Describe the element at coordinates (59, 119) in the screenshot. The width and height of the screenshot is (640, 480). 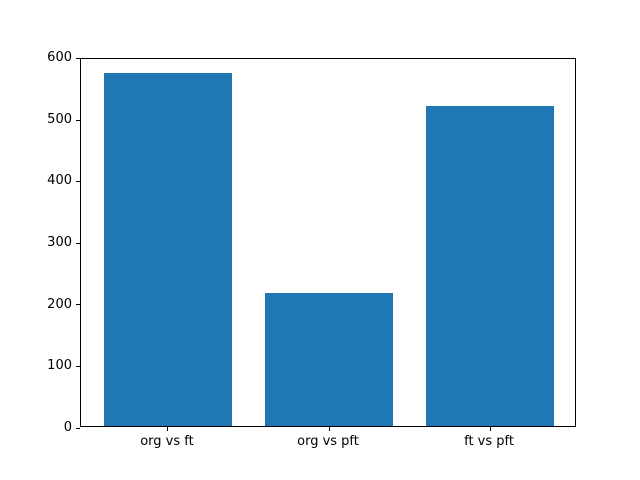
I see `y-tick-label: 500` at that location.